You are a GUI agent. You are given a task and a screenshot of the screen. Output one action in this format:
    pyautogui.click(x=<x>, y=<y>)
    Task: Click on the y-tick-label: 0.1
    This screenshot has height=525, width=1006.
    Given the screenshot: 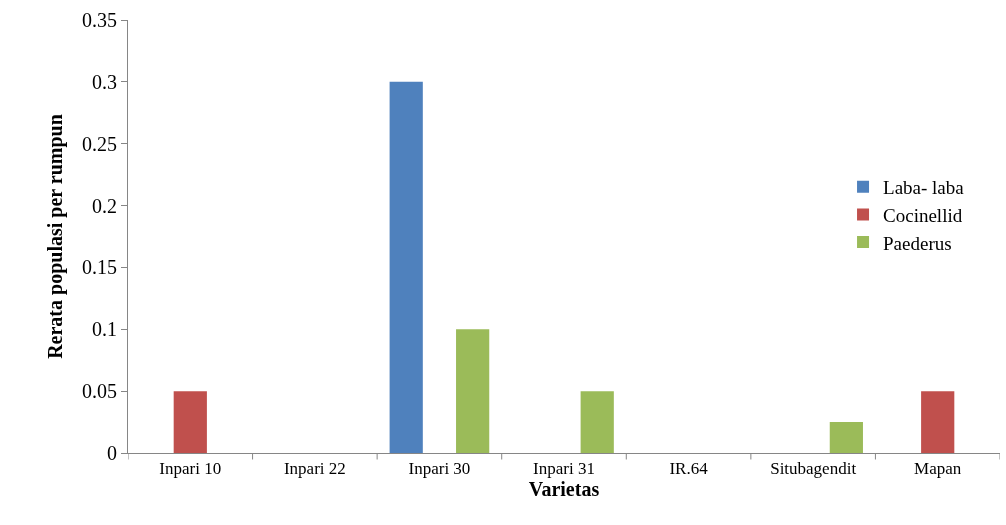 What is the action you would take?
    pyautogui.click(x=104, y=329)
    